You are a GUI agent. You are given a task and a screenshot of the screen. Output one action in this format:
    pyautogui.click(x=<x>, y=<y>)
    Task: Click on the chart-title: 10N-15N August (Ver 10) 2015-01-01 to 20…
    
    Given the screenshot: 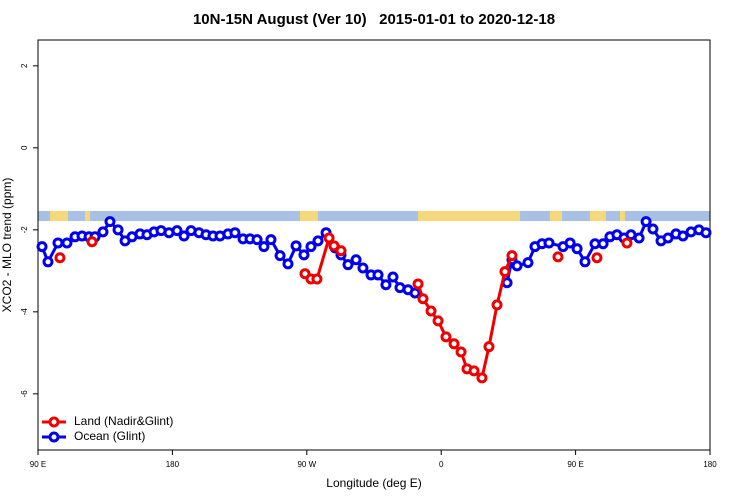 What is the action you would take?
    pyautogui.click(x=374, y=19)
    